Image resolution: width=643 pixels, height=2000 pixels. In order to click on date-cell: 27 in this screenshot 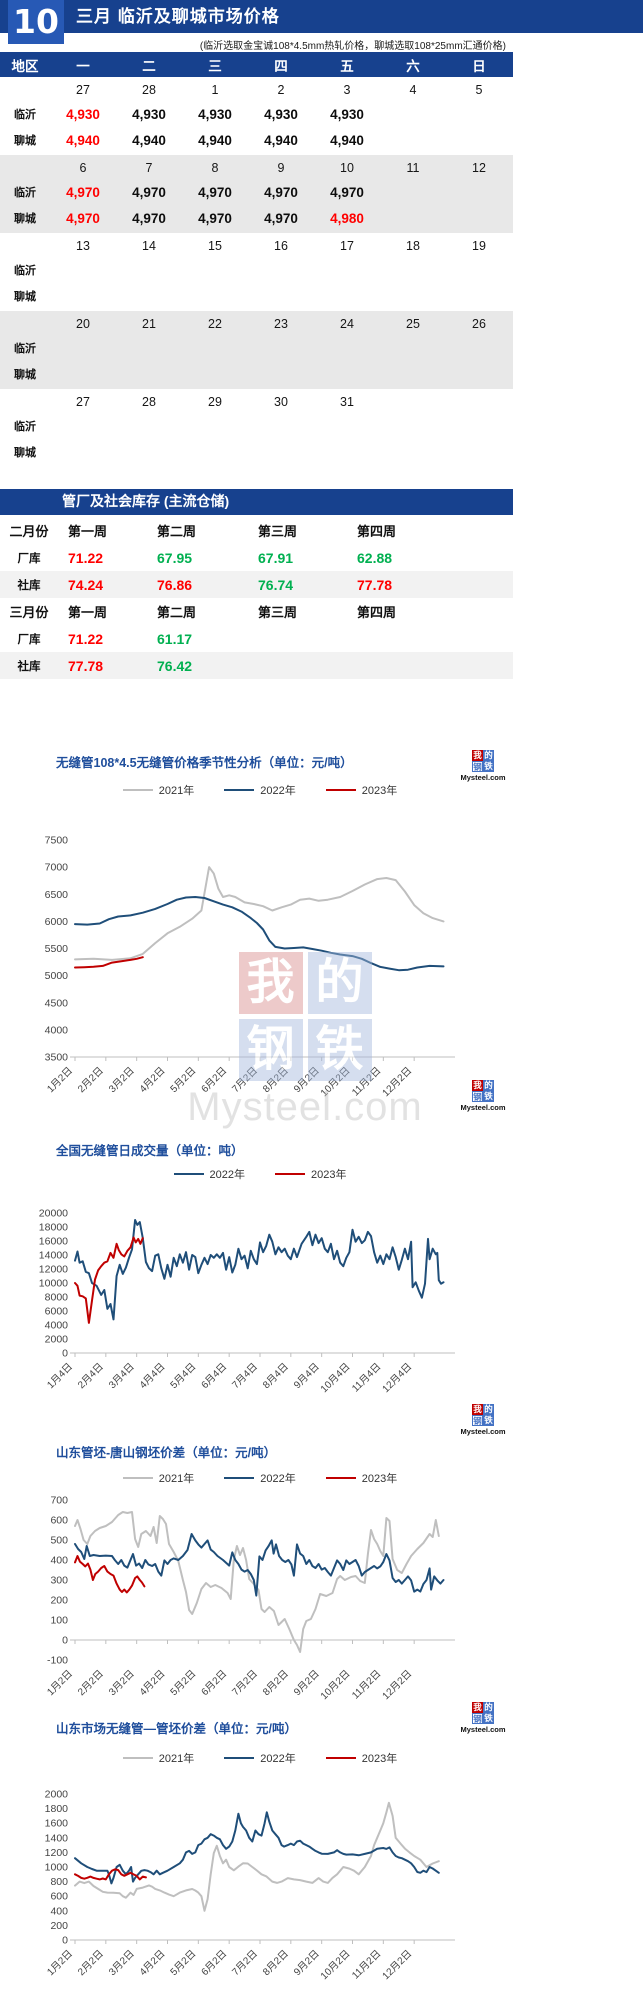, I will do `click(83, 402)`.